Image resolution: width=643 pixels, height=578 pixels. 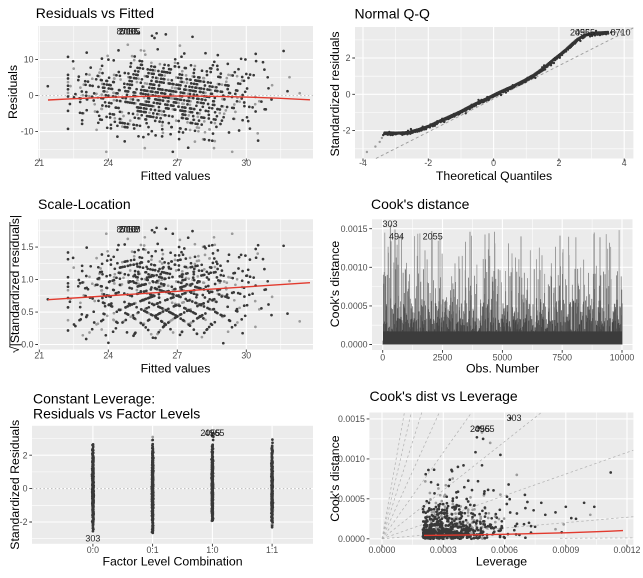 I want to click on svg-text: 0:1, so click(x=152, y=550).